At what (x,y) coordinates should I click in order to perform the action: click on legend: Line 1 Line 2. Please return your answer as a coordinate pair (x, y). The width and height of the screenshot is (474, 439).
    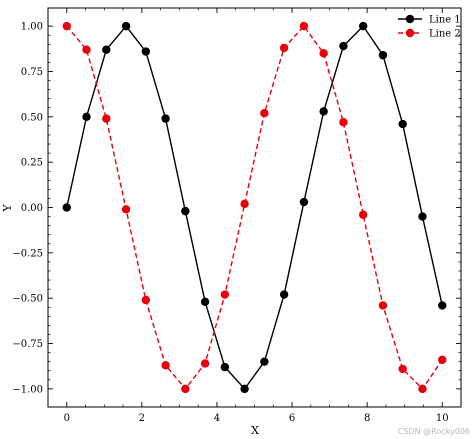
    Looking at the image, I should click on (429, 27).